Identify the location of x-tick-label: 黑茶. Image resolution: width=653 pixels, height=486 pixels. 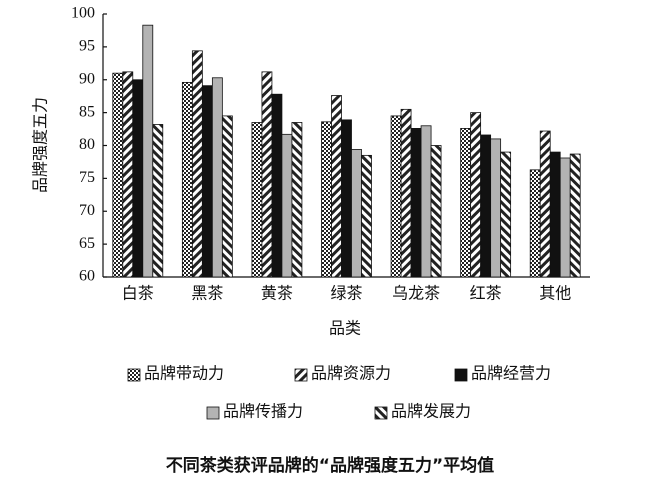
(207, 294).